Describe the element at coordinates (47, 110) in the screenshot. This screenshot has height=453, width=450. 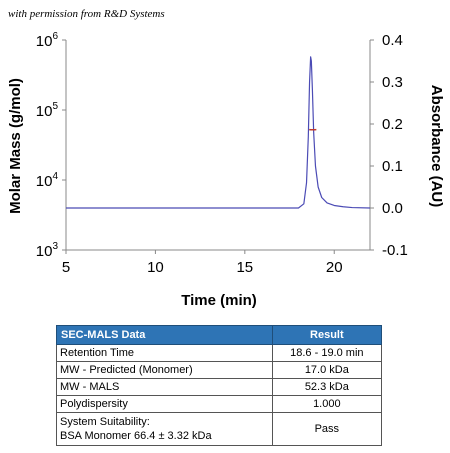
I see `y-left-tick-label: 10⁵` at that location.